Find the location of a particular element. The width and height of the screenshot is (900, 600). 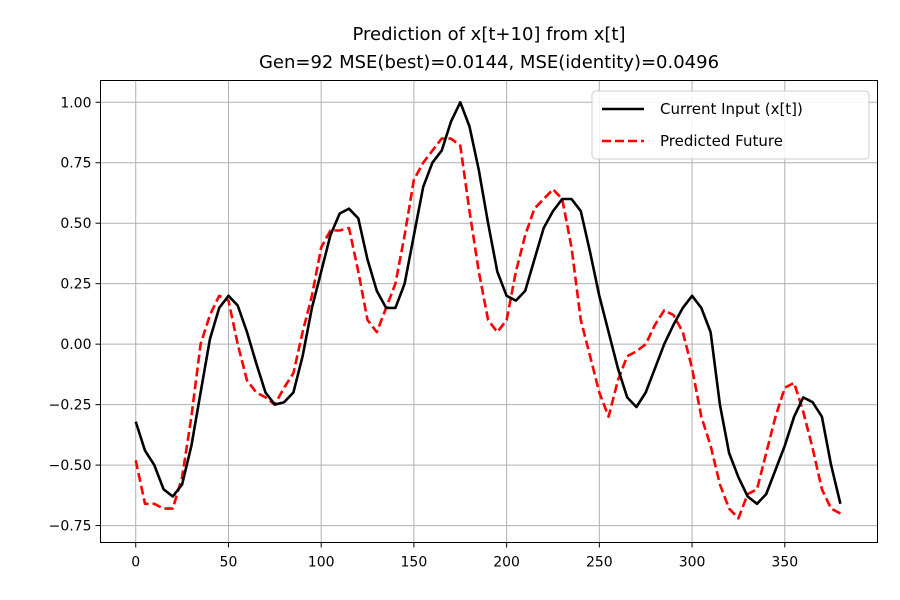

x-tick-label: 150 is located at coordinates (414, 563).